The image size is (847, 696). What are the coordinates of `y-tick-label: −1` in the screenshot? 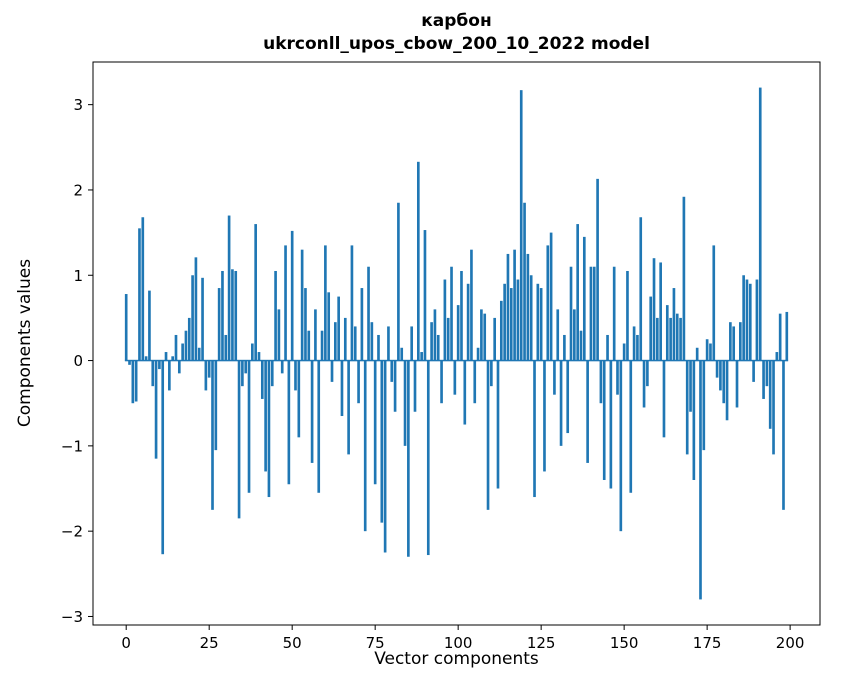 It's located at (72, 446).